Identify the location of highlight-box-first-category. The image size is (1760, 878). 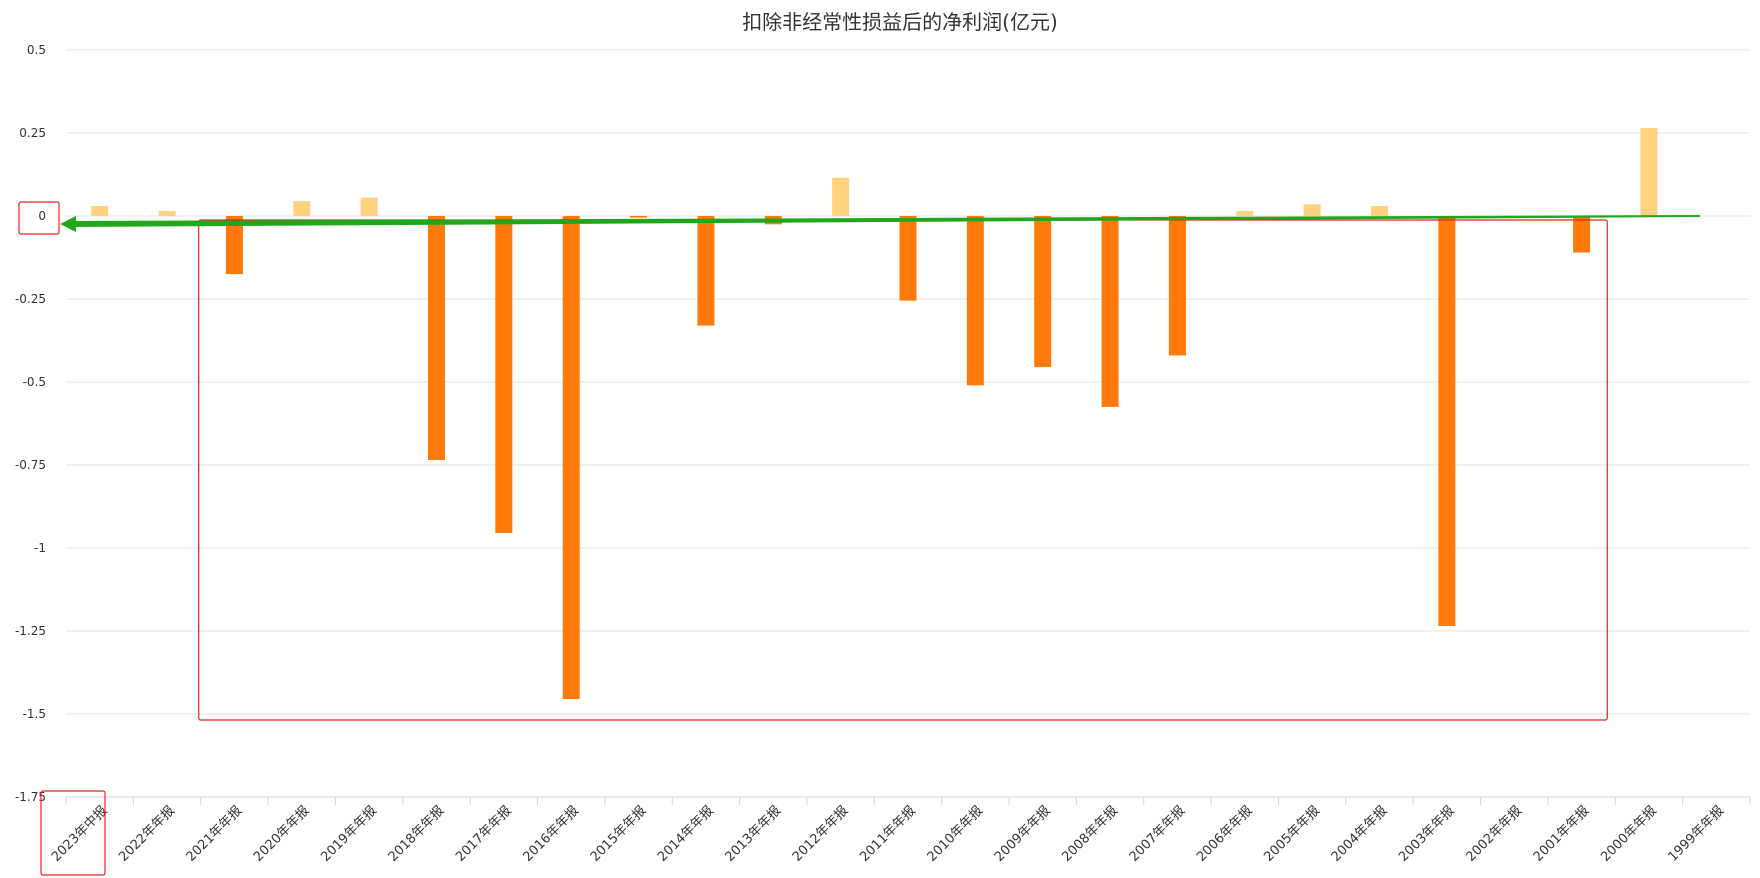
(73, 833).